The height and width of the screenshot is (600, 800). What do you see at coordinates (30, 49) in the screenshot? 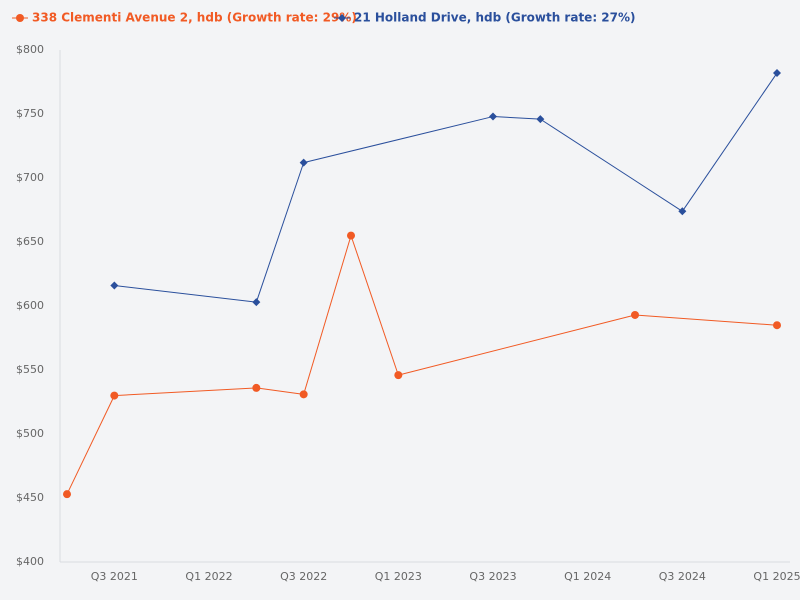
I see `y-tick-label: $800` at bounding box center [30, 49].